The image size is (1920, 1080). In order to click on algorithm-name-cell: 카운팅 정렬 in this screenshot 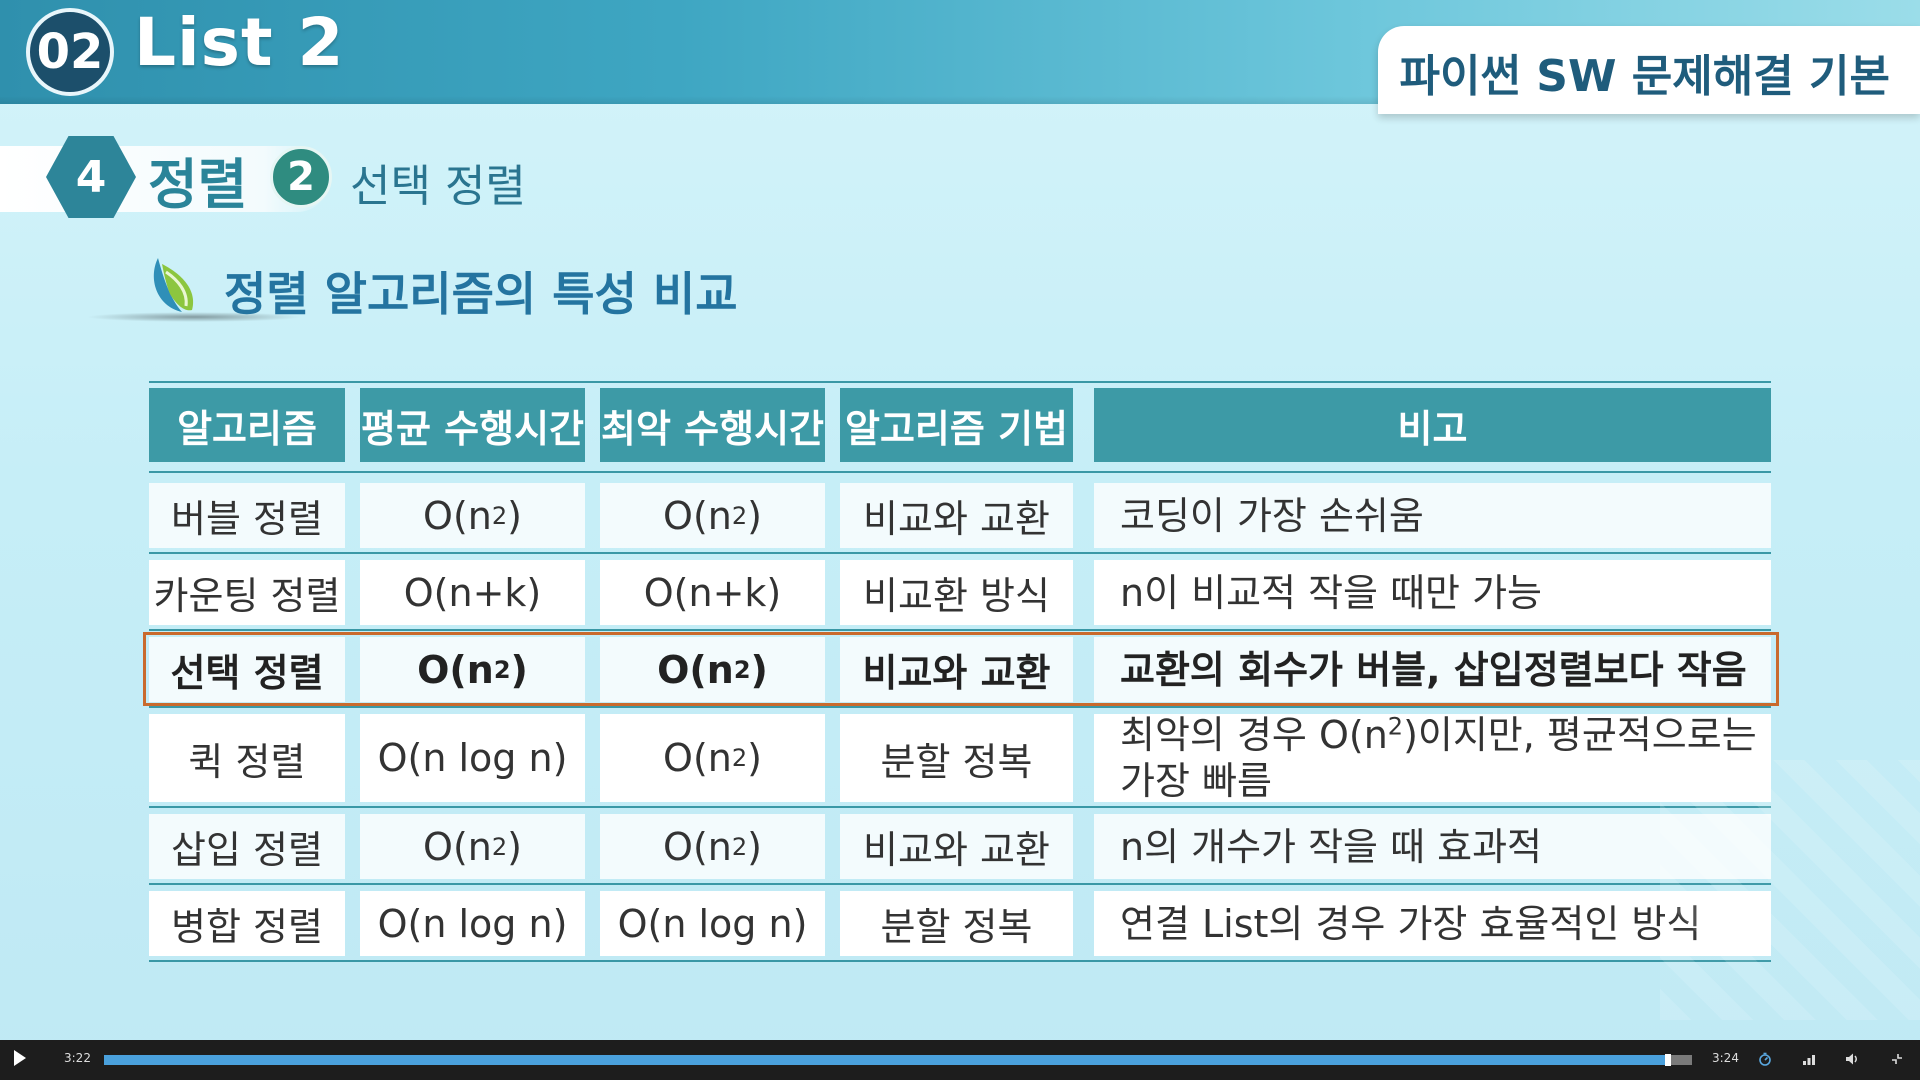, I will do `click(247, 592)`.